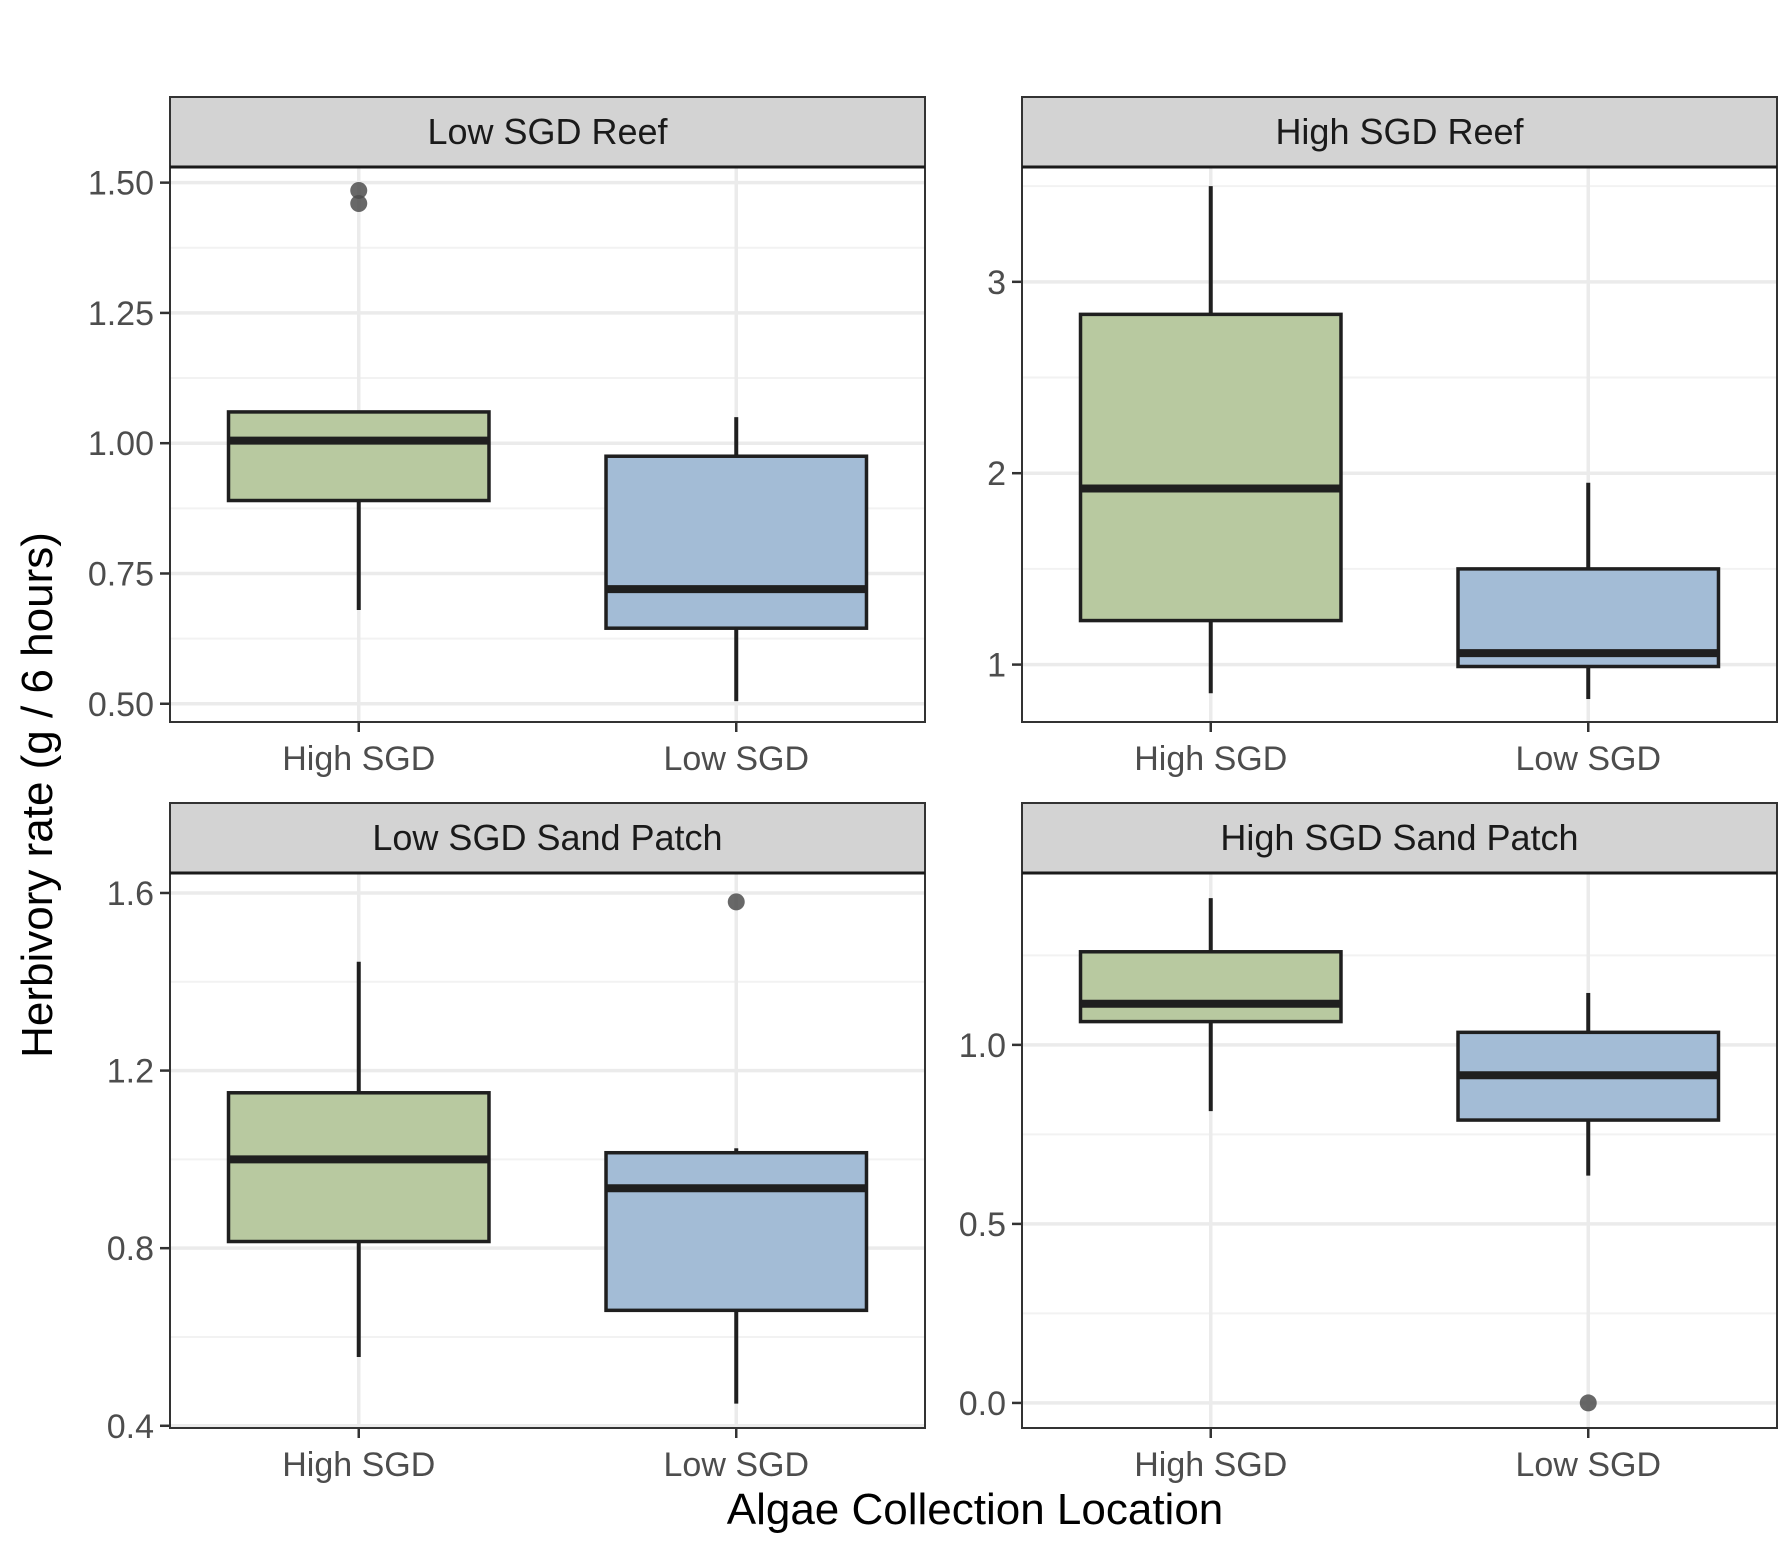  What do you see at coordinates (975, 1509) in the screenshot?
I see `x-axis-title: Algae Collection Location` at bounding box center [975, 1509].